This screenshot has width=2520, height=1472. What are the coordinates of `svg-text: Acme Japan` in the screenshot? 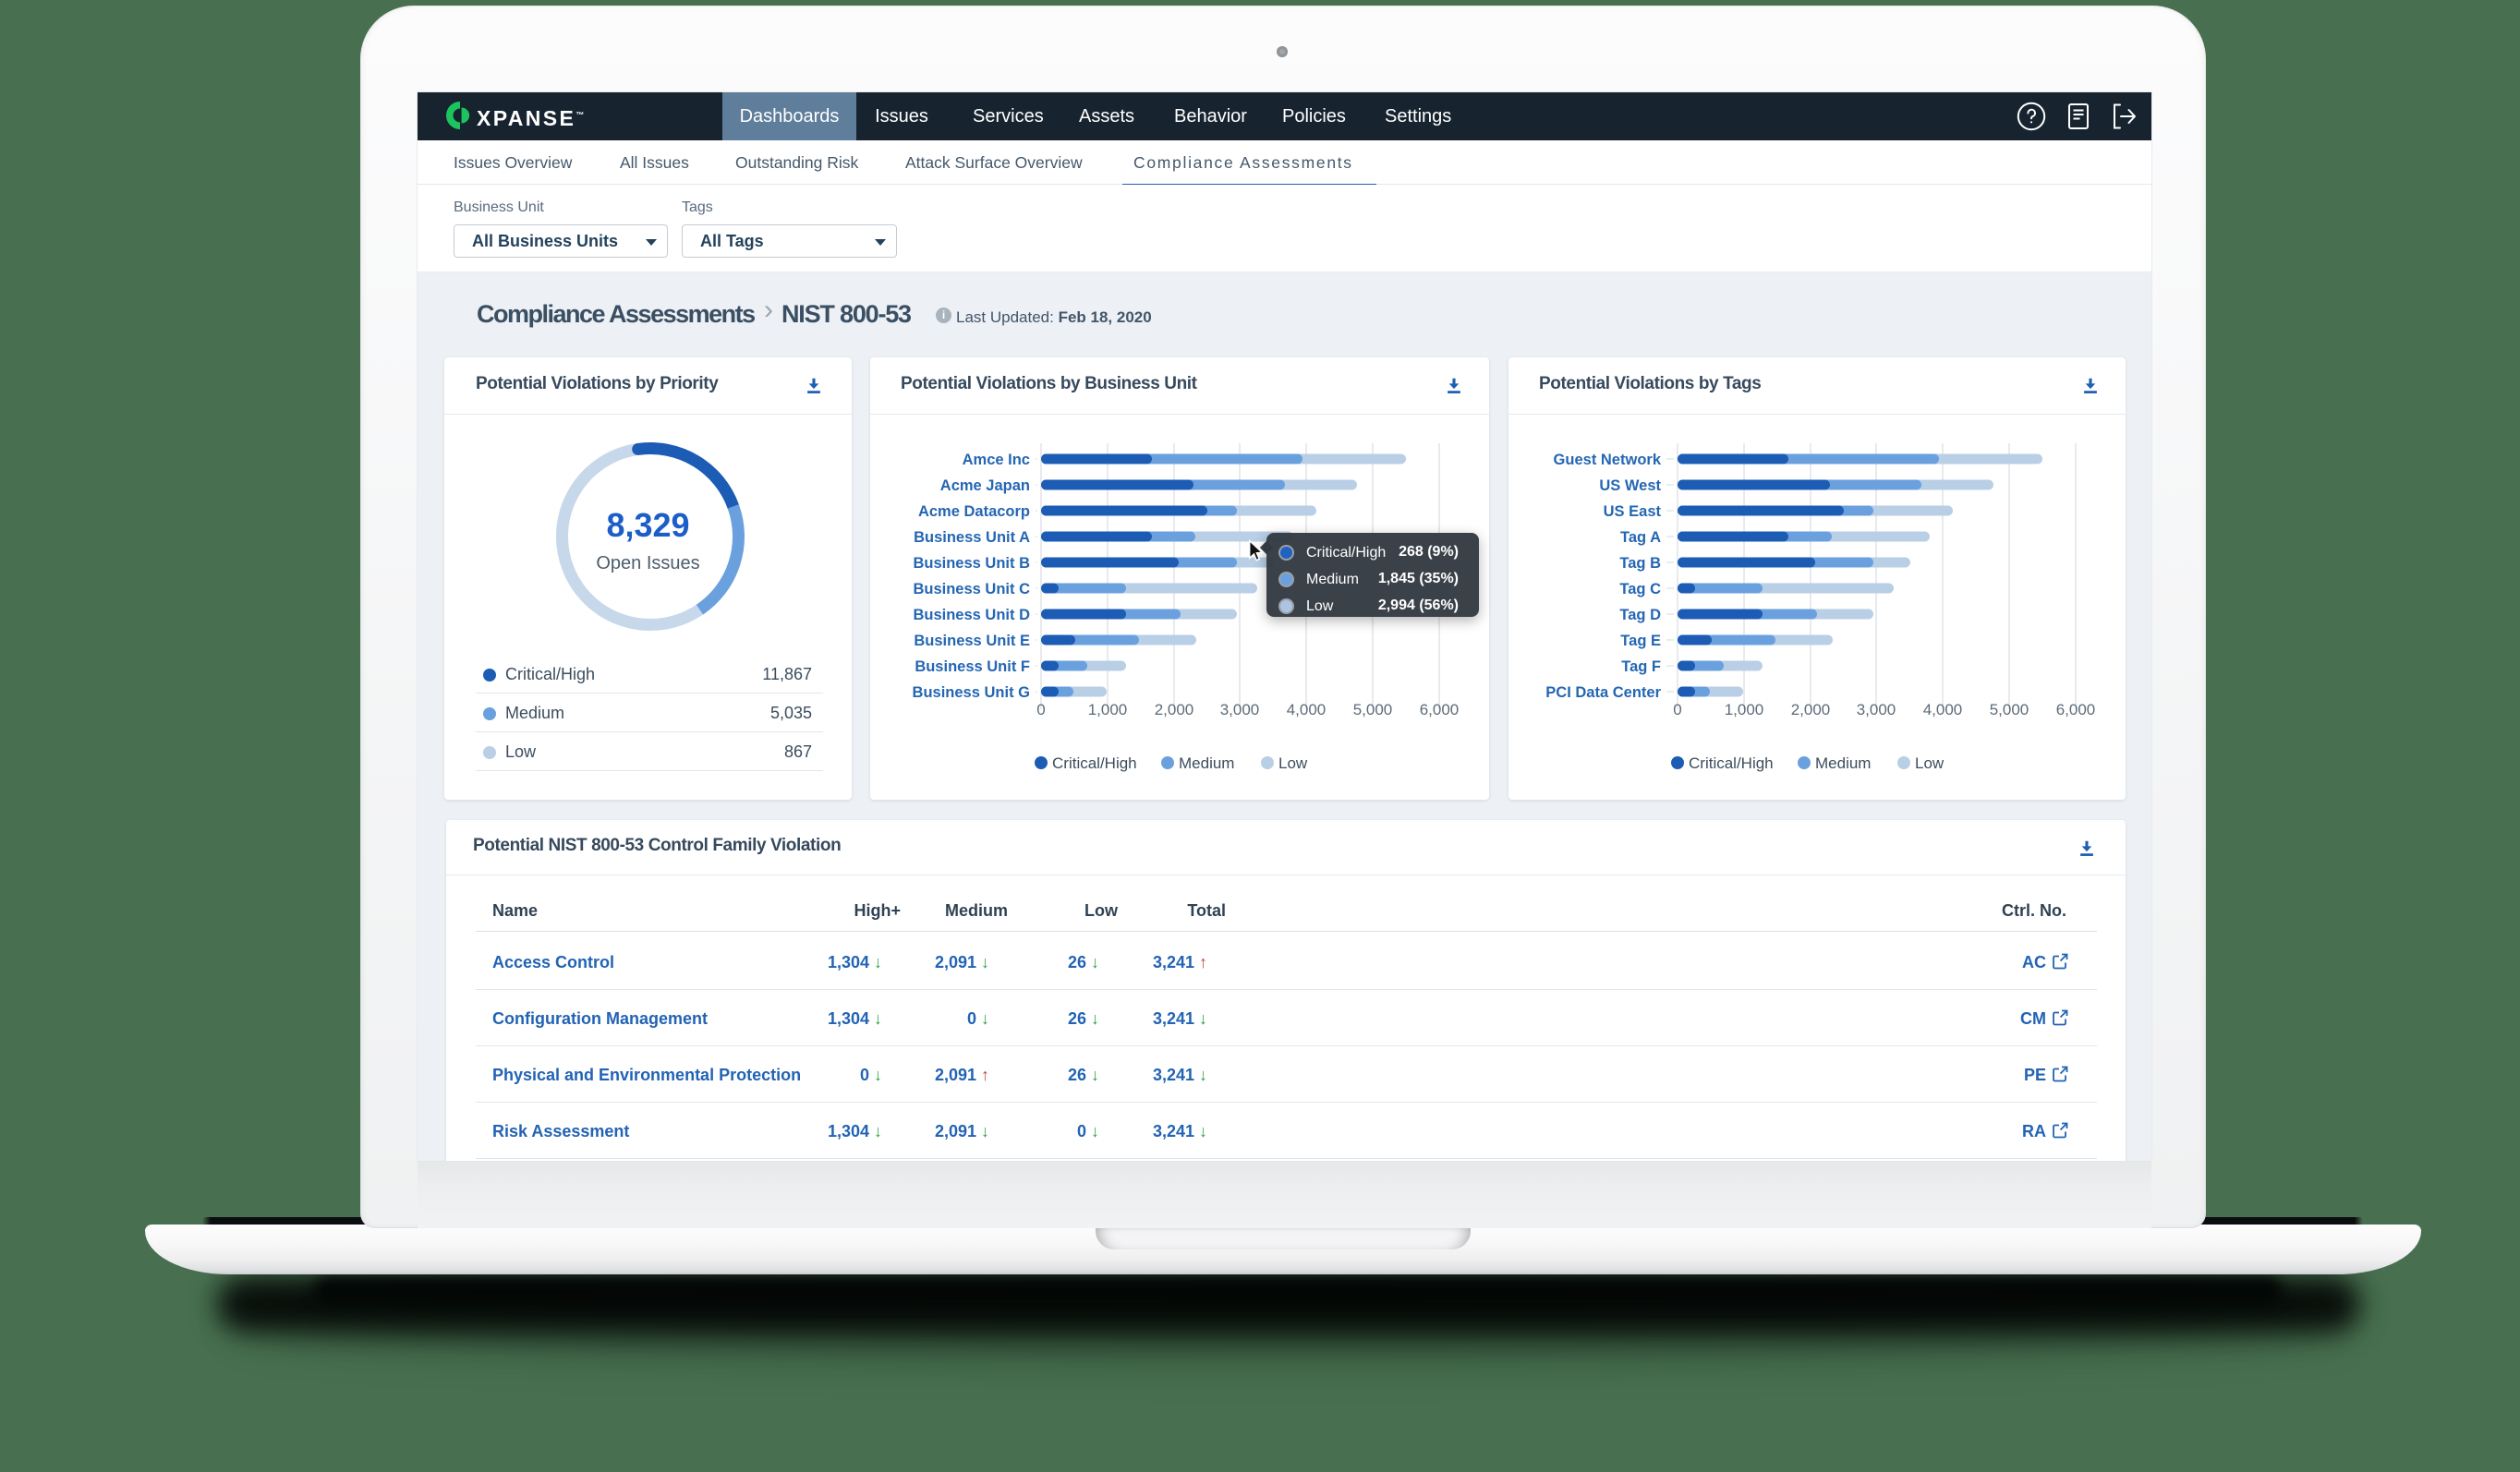 It's located at (985, 485).